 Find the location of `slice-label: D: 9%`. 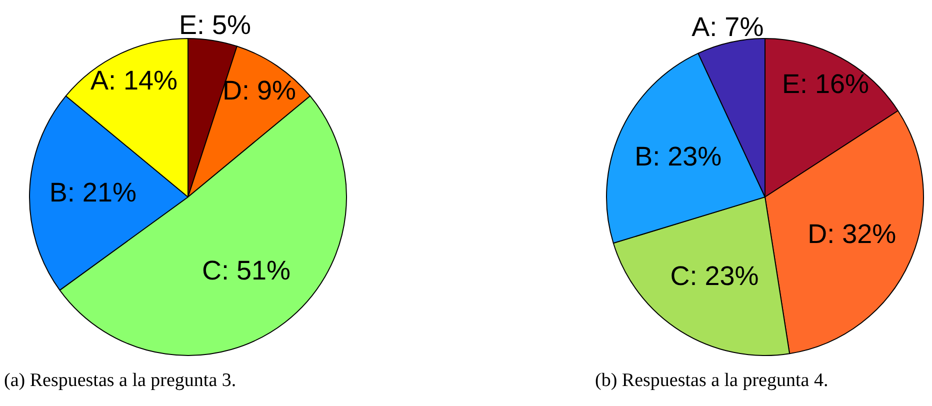

slice-label: D: 9% is located at coordinates (259, 91).